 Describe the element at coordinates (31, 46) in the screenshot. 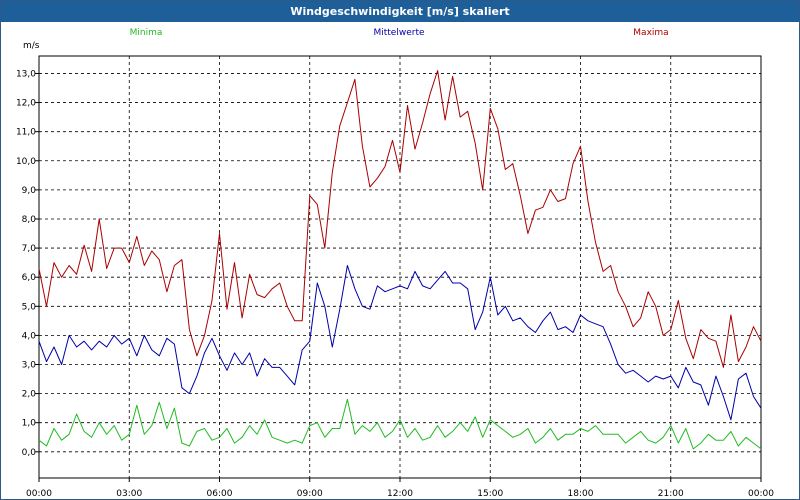

I see `y-axis-unit-label: m/s` at that location.